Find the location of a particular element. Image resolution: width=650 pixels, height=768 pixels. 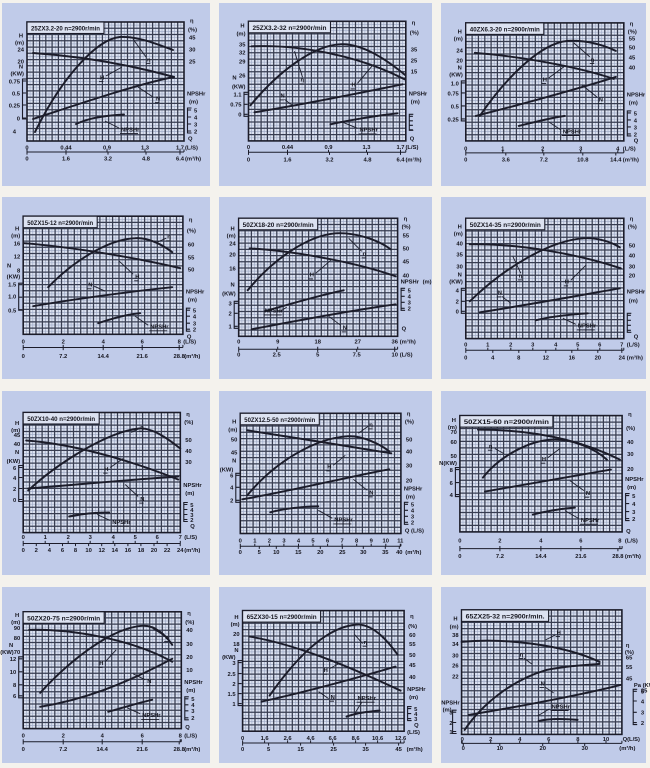

svg-text: 21.6 is located at coordinates (143, 750).